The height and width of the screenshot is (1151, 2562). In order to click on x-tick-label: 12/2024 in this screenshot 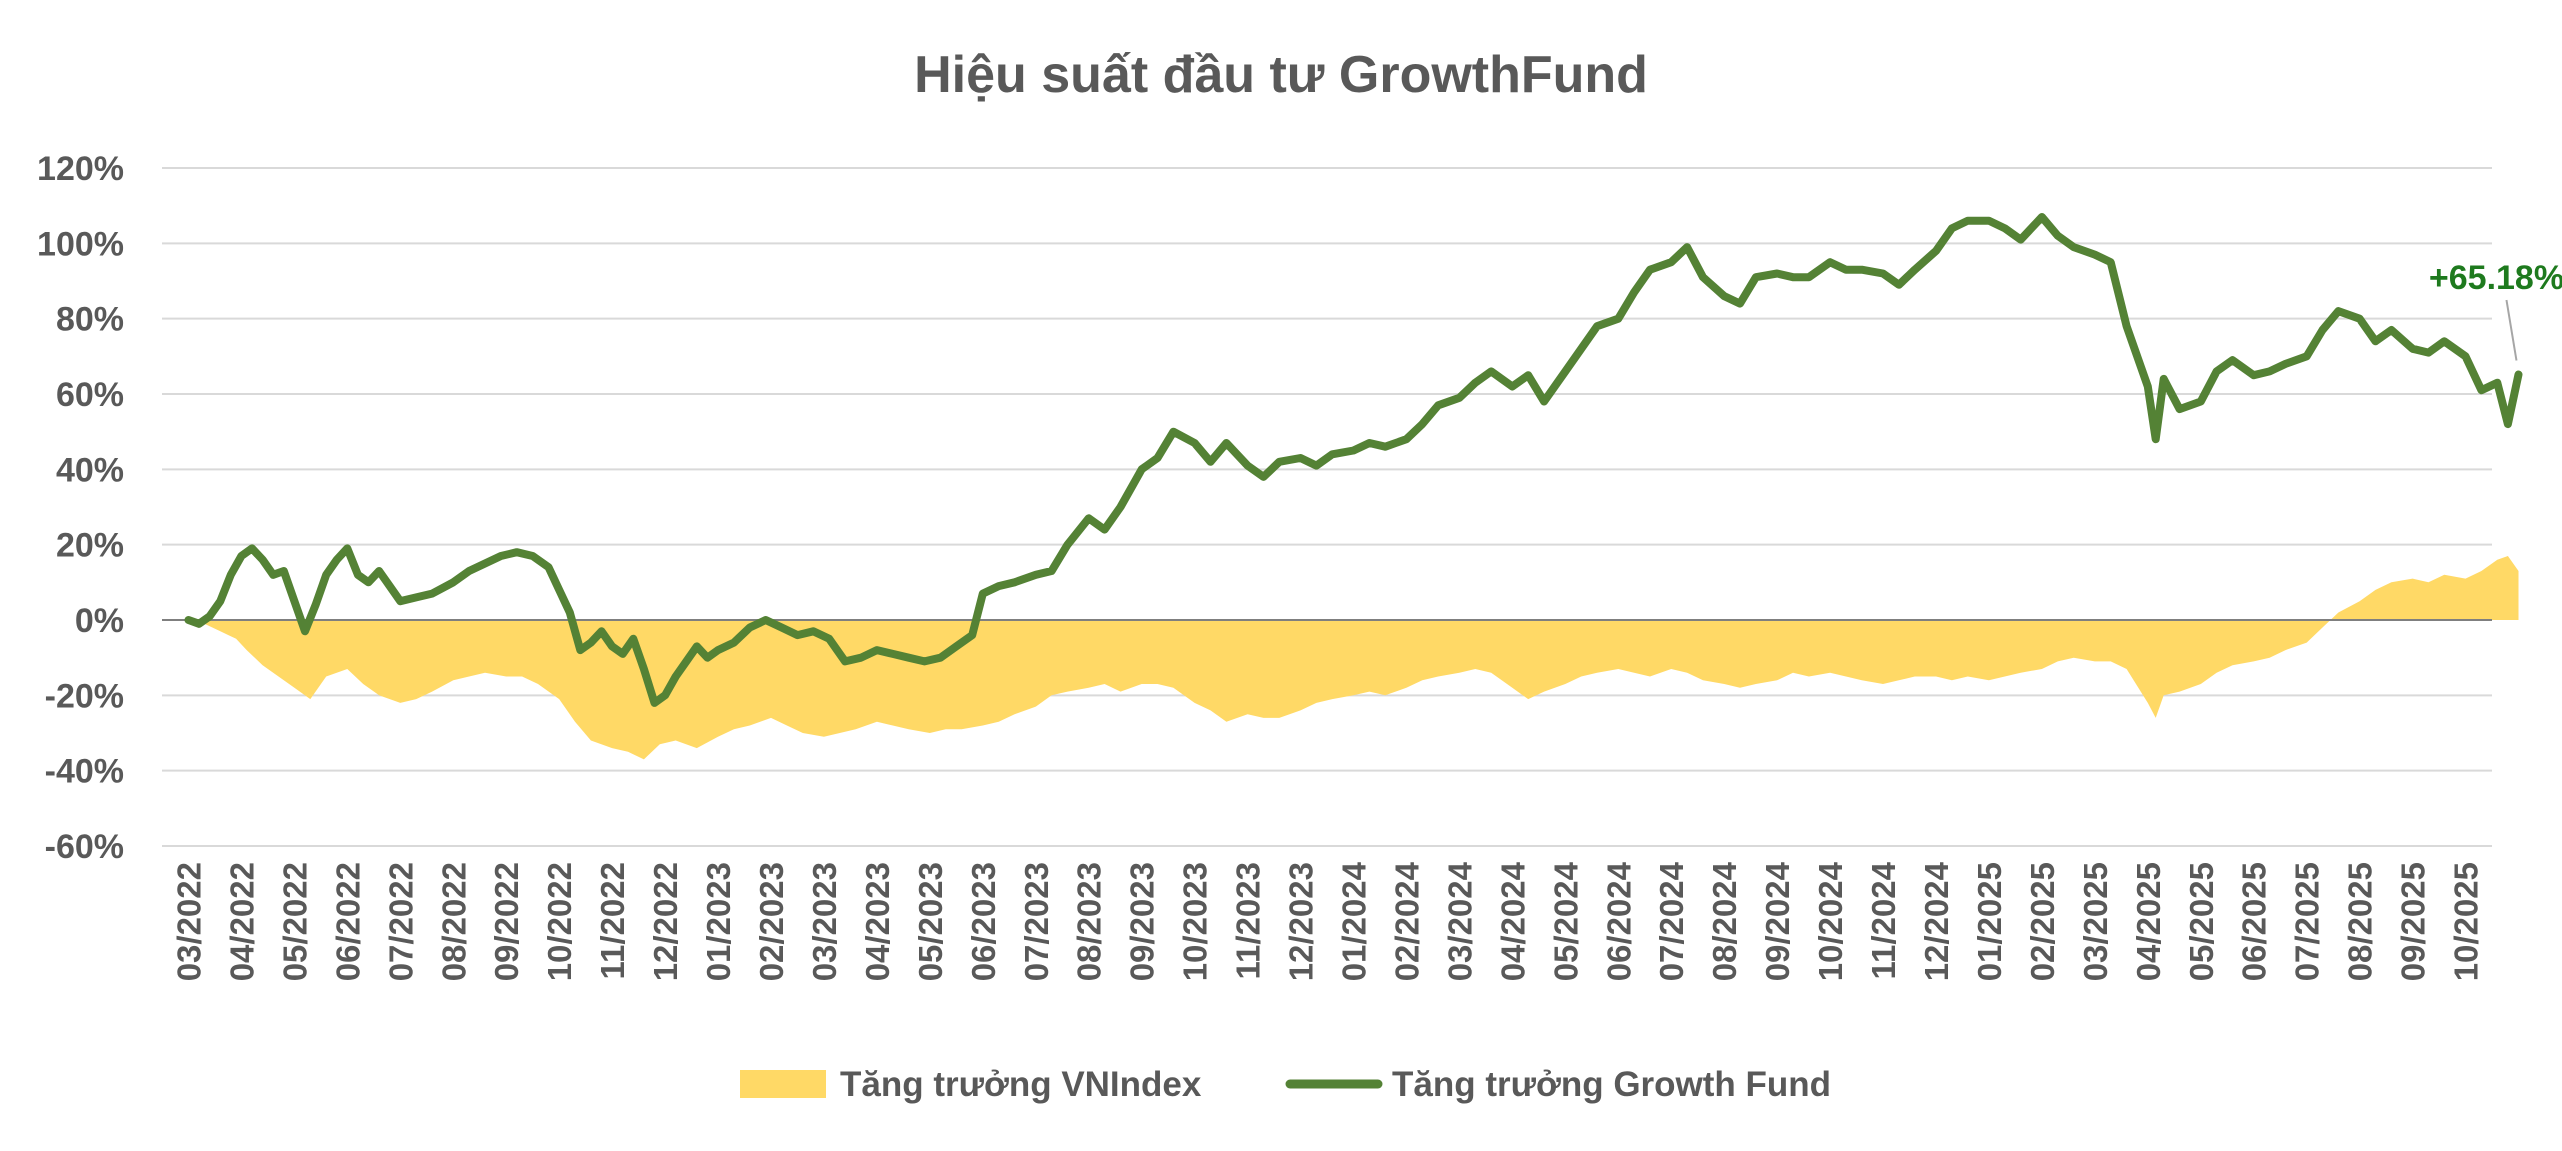, I will do `click(1936, 921)`.